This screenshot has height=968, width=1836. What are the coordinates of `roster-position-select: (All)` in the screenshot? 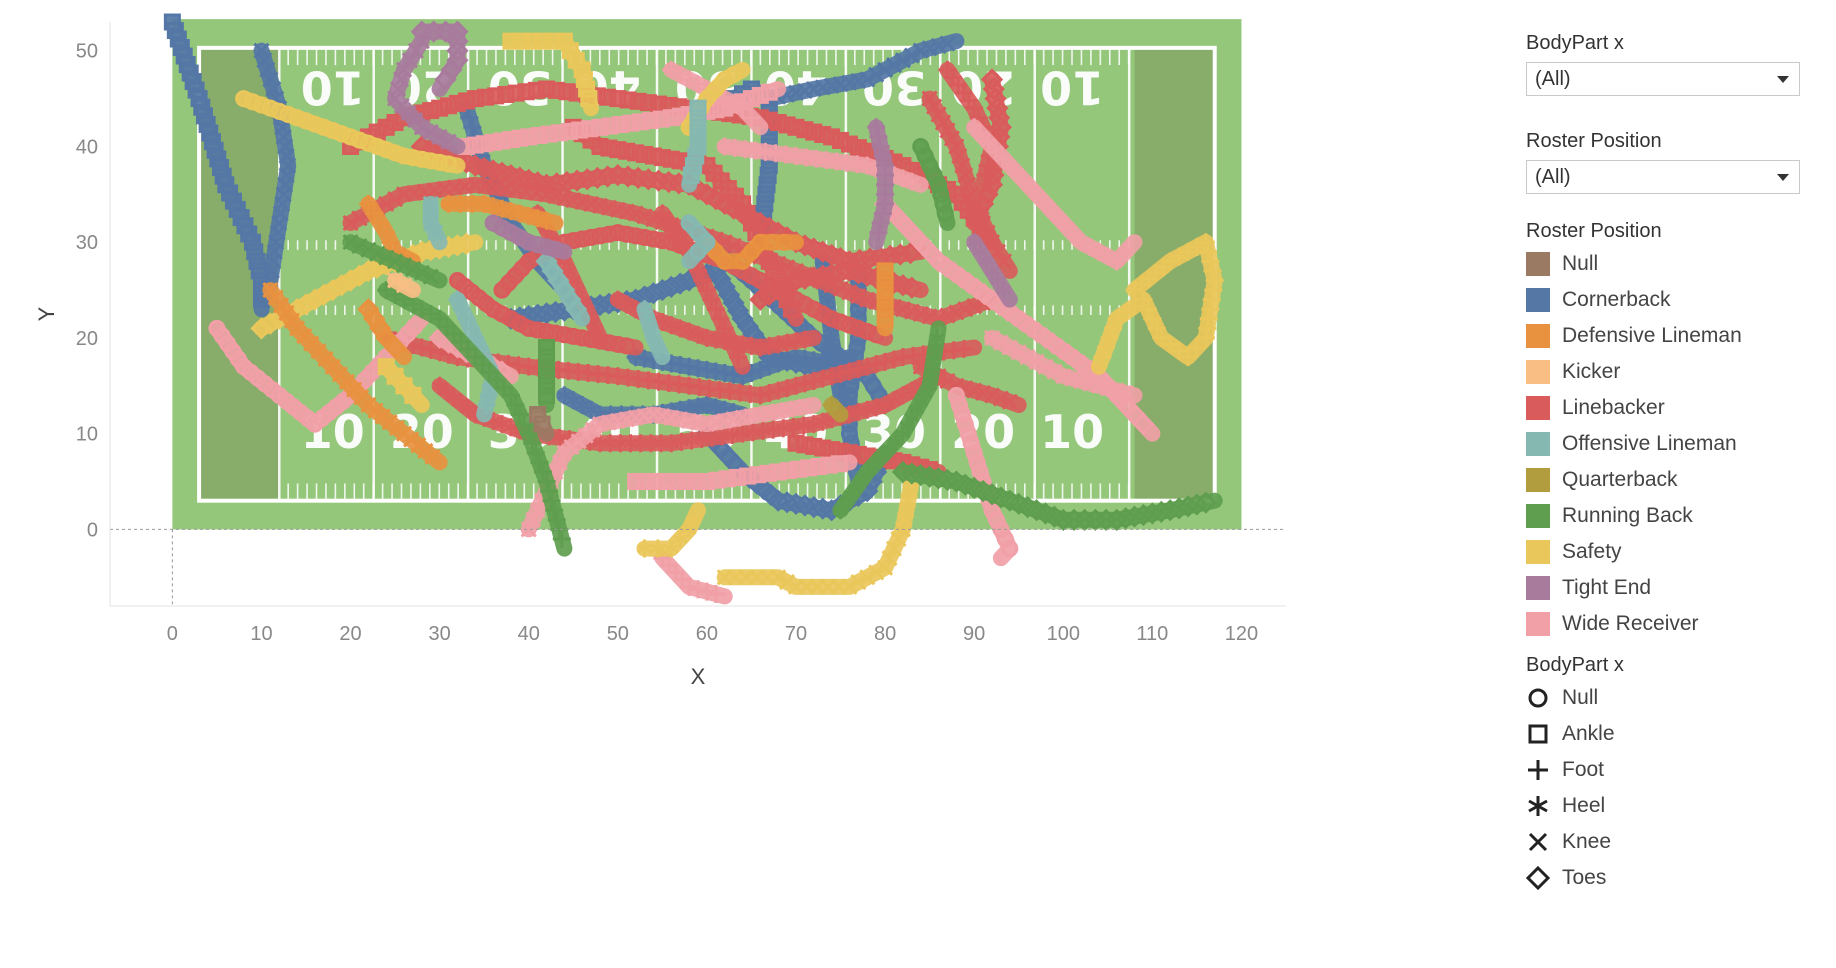 It's located at (1663, 177).